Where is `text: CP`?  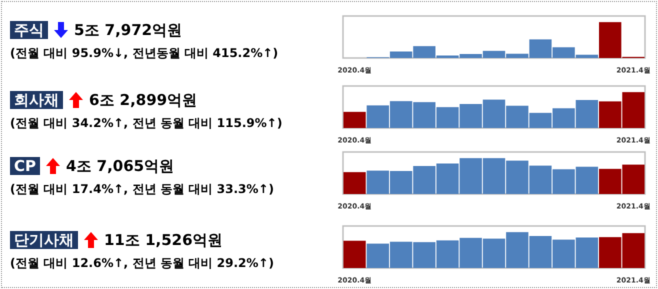
text: CP is located at coordinates (25, 166).